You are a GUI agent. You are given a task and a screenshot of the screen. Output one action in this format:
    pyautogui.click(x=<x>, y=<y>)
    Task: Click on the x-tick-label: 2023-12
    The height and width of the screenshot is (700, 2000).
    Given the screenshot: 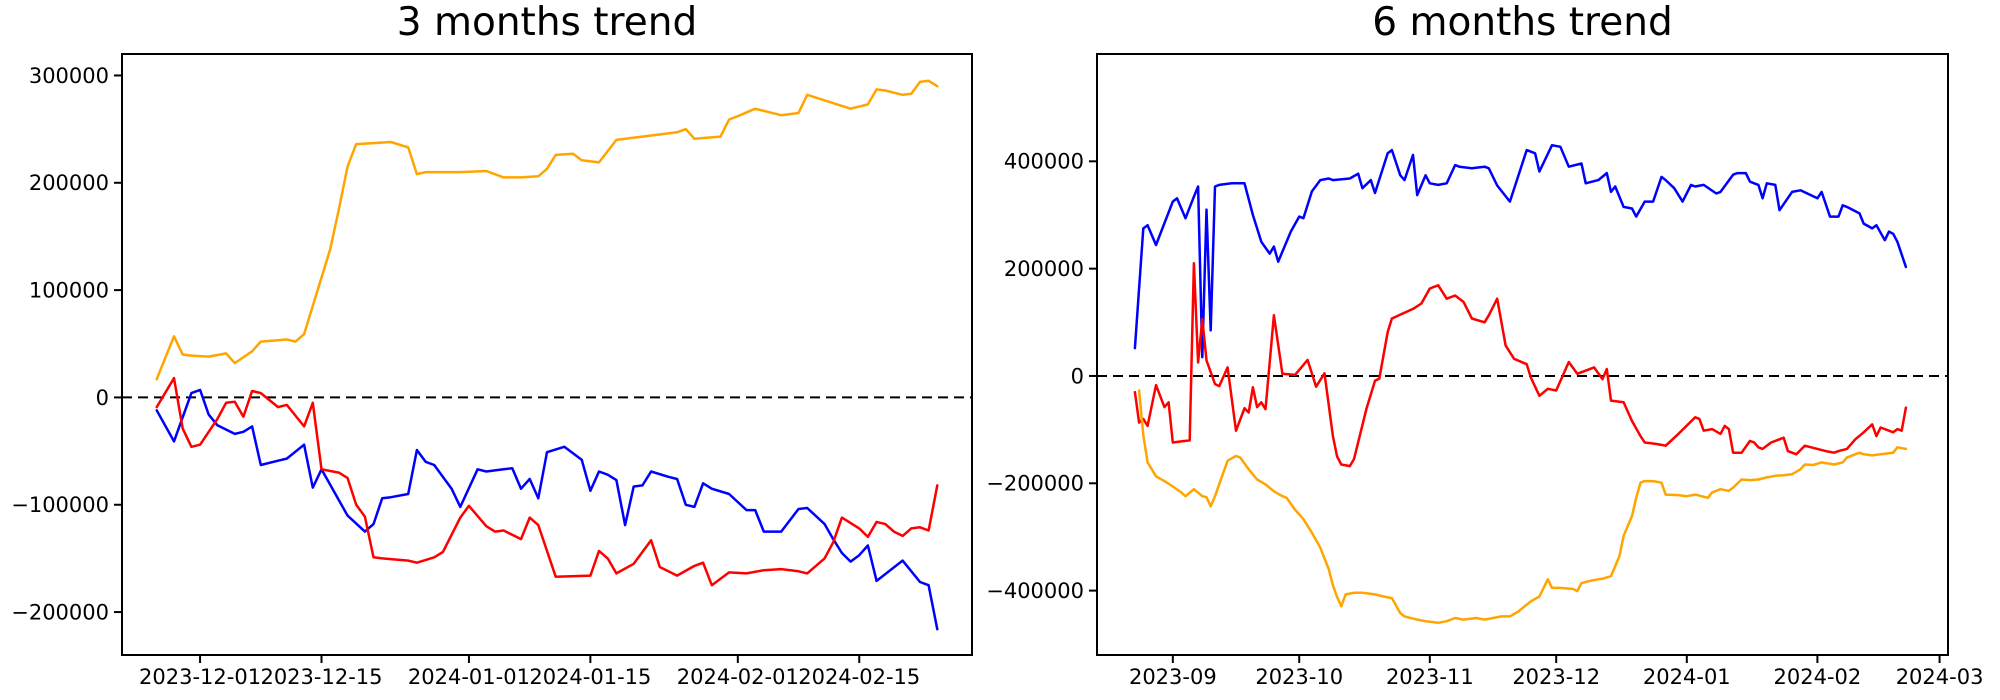 What is the action you would take?
    pyautogui.click(x=1556, y=677)
    